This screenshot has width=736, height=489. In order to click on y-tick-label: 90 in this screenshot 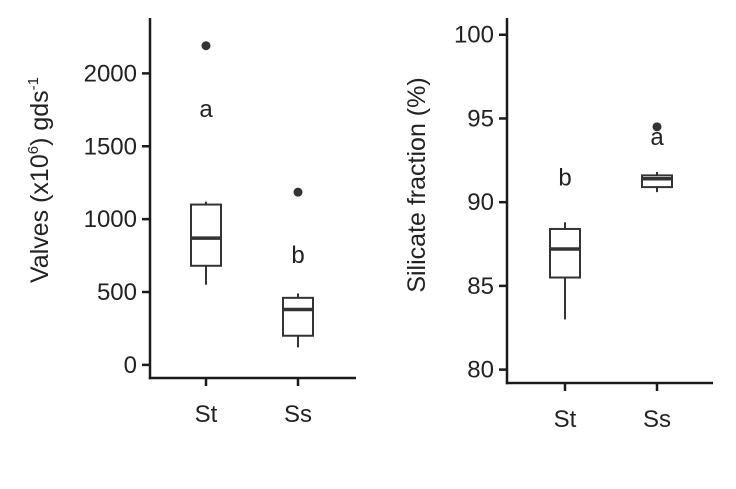, I will do `click(480, 202)`.